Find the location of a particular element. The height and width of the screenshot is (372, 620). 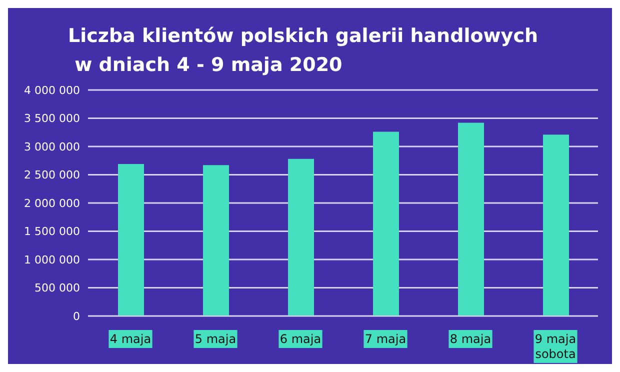

x-tick-label: 4 maja is located at coordinates (131, 339).